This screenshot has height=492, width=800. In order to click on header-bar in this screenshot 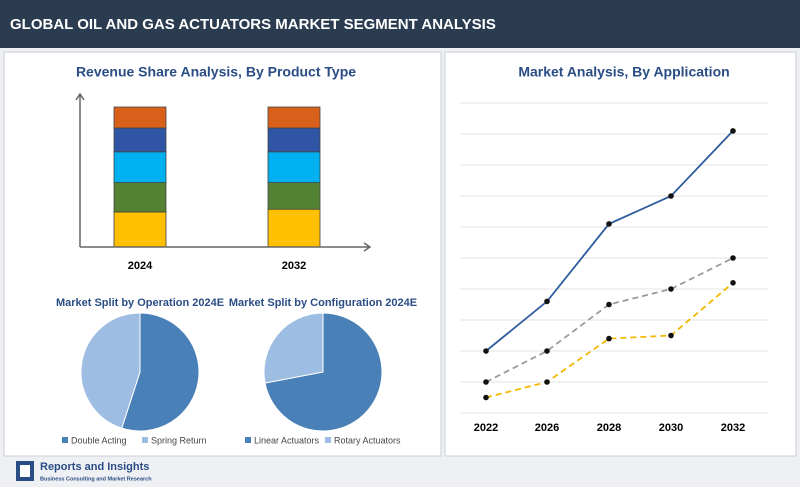, I will do `click(400, 24)`.